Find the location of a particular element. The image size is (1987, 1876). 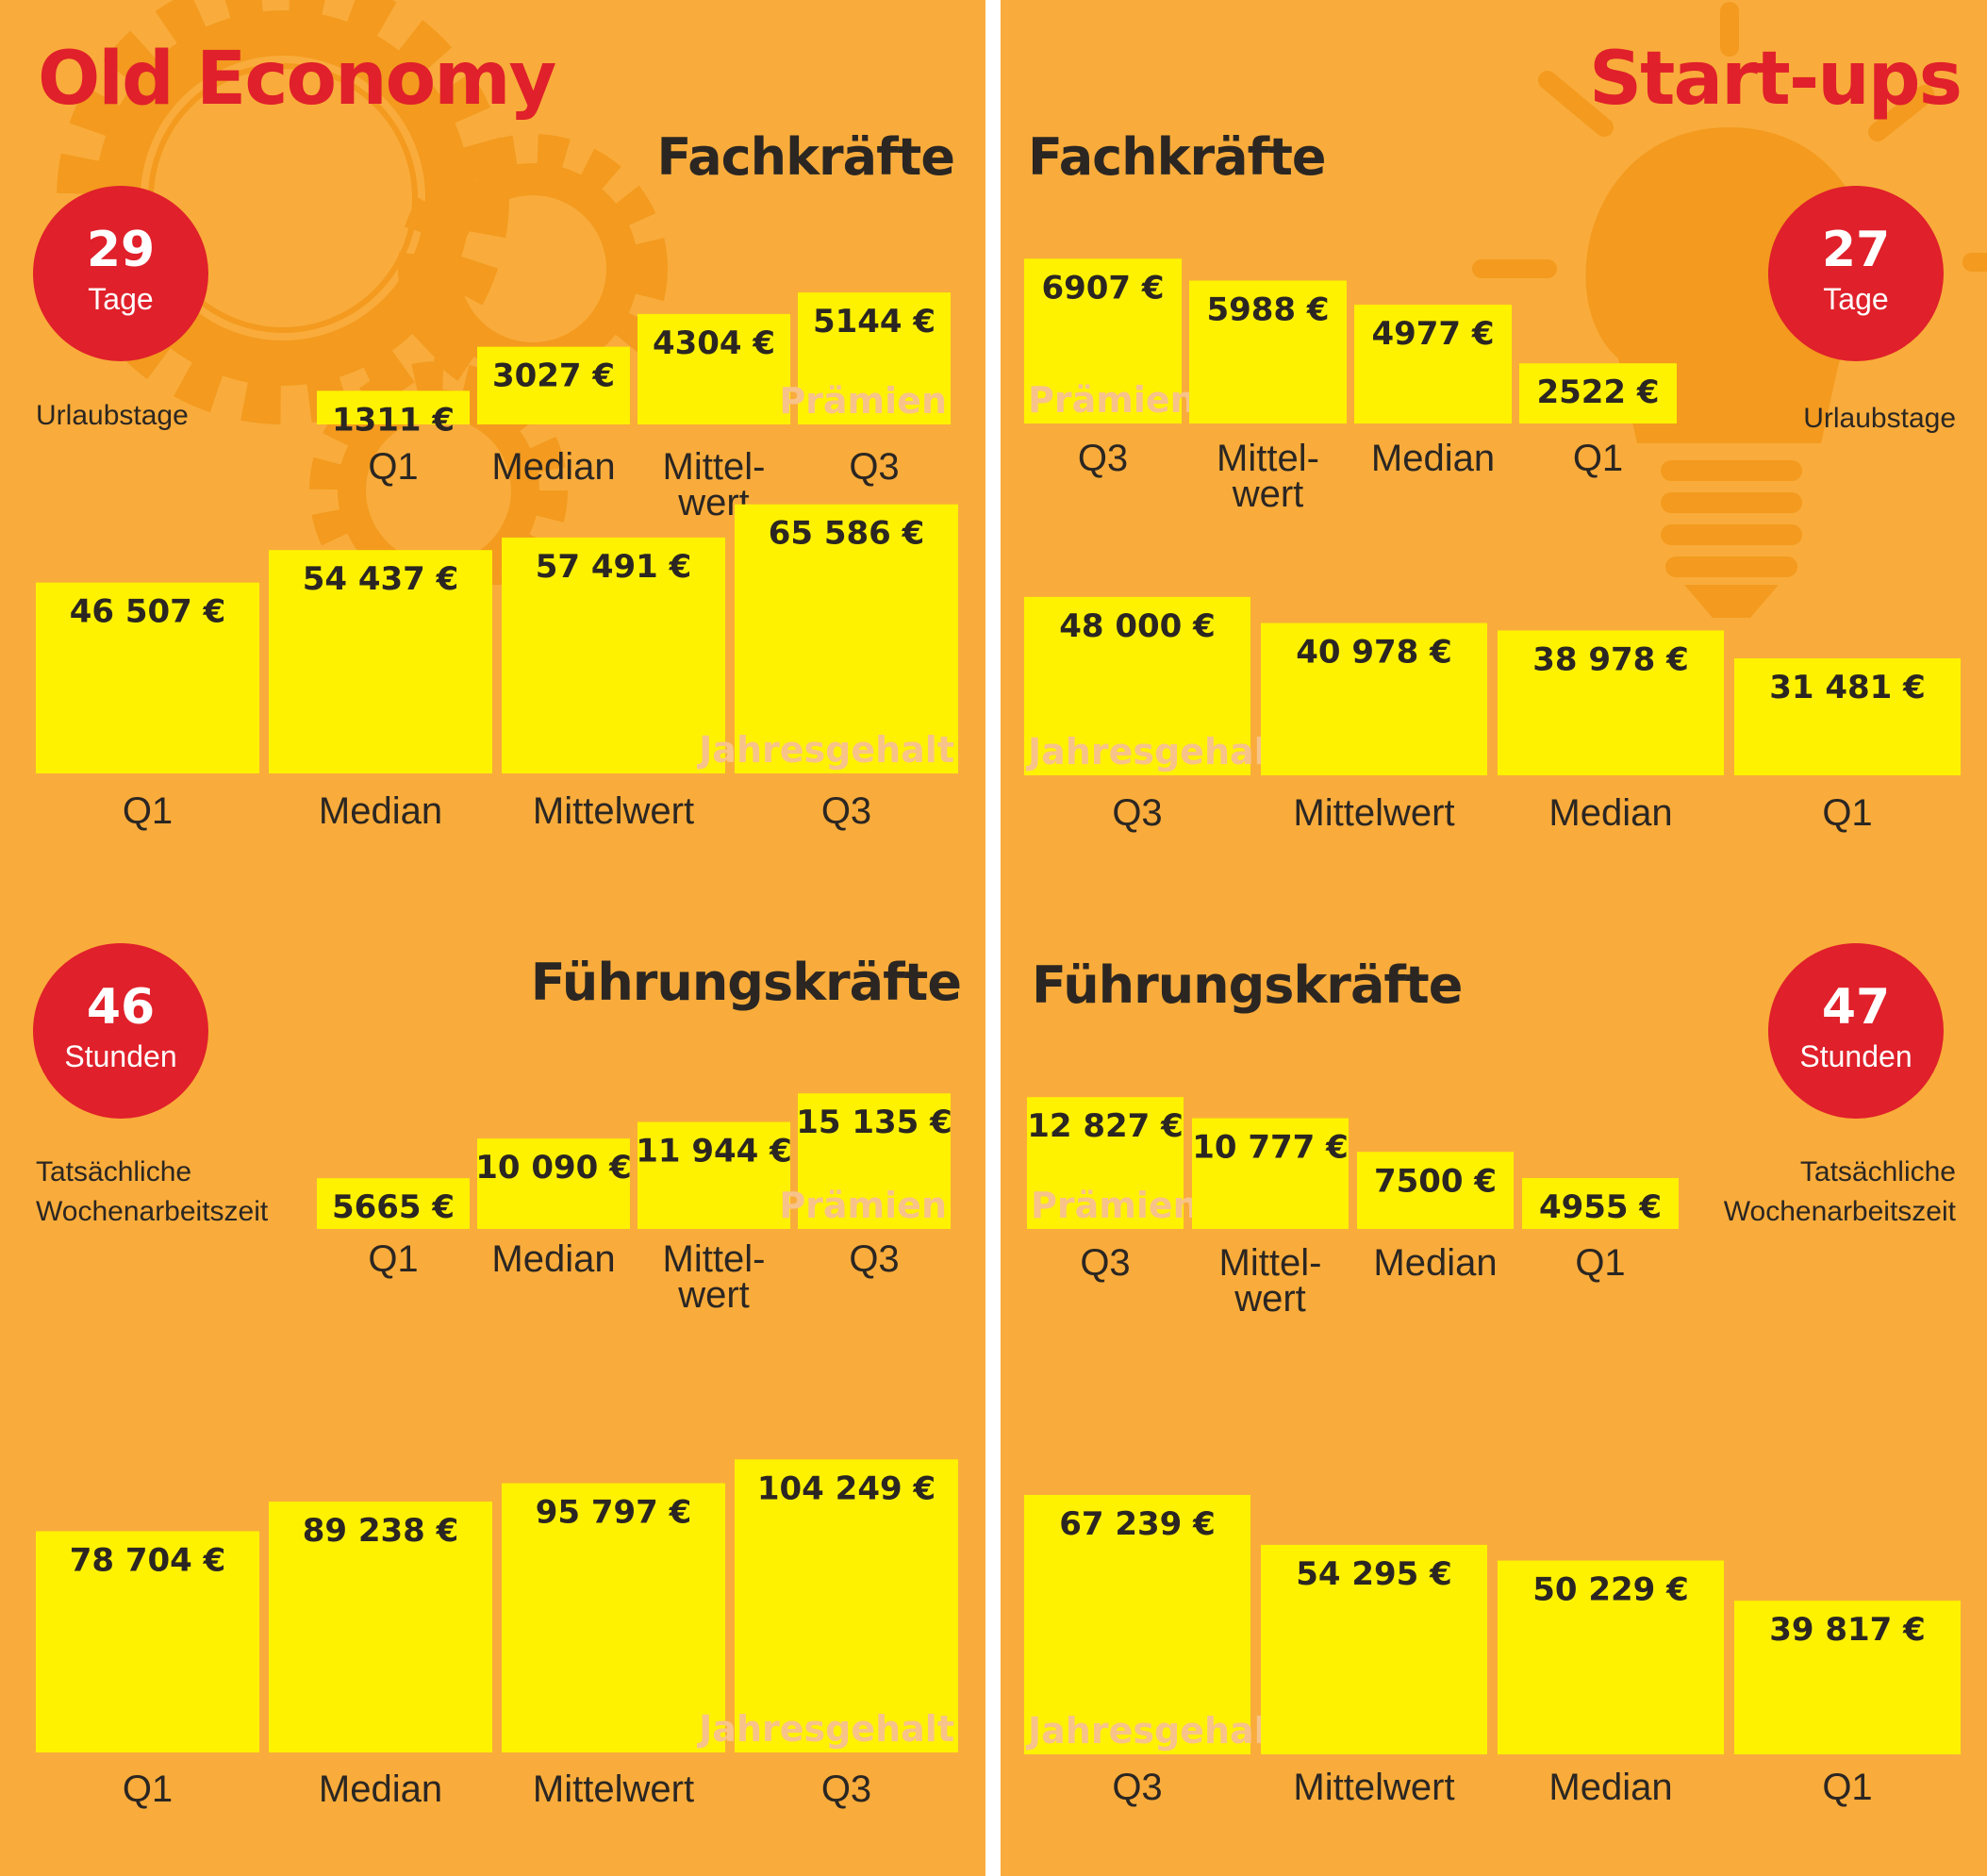

weekly-hours-badge: 46 Stunden is located at coordinates (120, 1031).